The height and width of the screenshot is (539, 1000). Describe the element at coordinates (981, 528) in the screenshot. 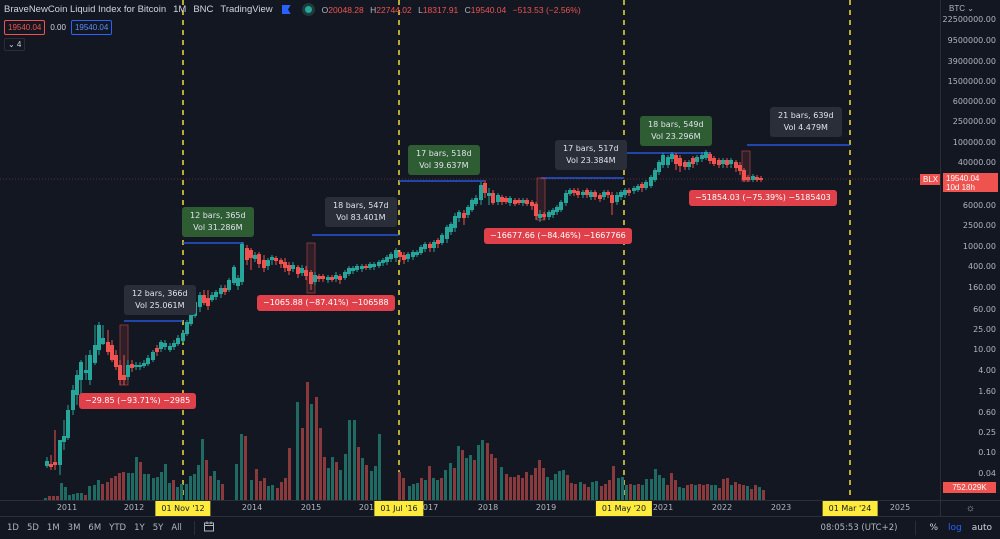

I see `auto-scale-toggle: auto` at that location.